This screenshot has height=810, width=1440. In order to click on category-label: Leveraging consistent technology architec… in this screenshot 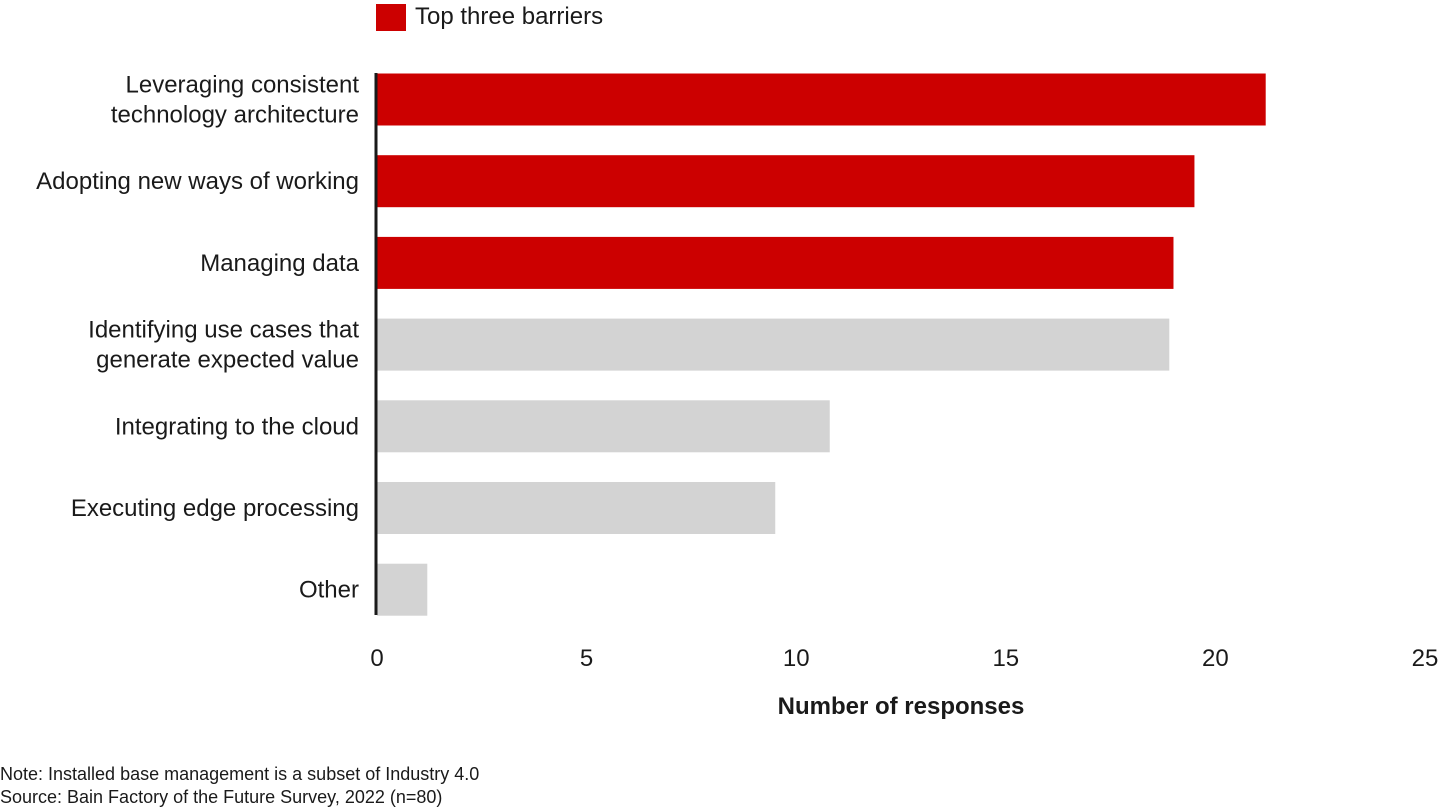, I will do `click(235, 100)`.